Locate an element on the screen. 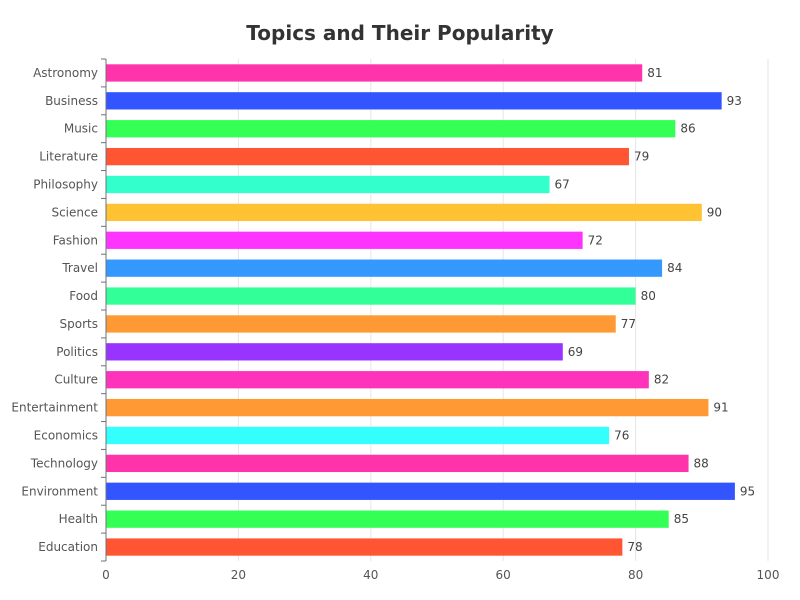 This screenshot has height=600, width=800. bar-education is located at coordinates (364, 547).